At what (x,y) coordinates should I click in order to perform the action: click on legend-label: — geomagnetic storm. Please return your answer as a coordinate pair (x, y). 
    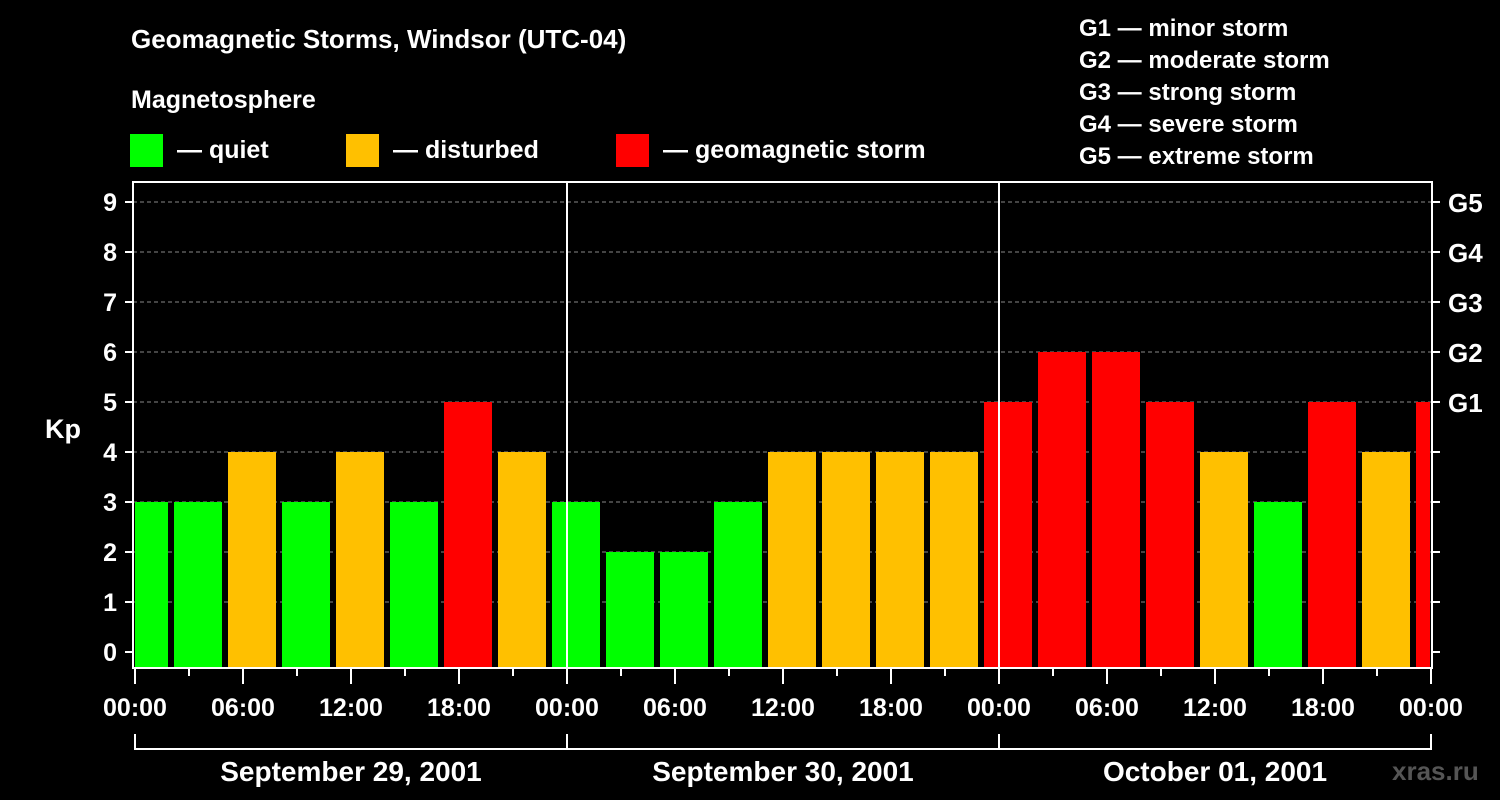
    Looking at the image, I should click on (794, 149).